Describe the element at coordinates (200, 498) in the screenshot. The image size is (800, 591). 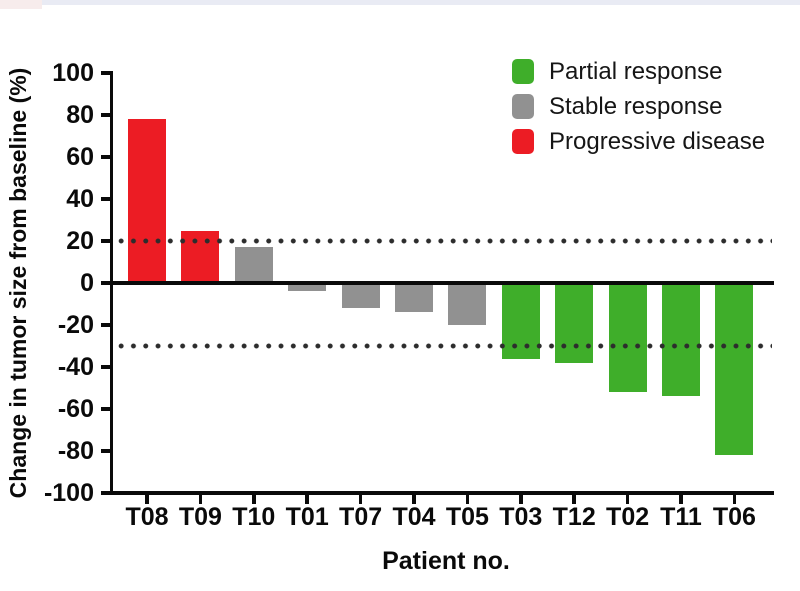
I see `x-tick-T09` at that location.